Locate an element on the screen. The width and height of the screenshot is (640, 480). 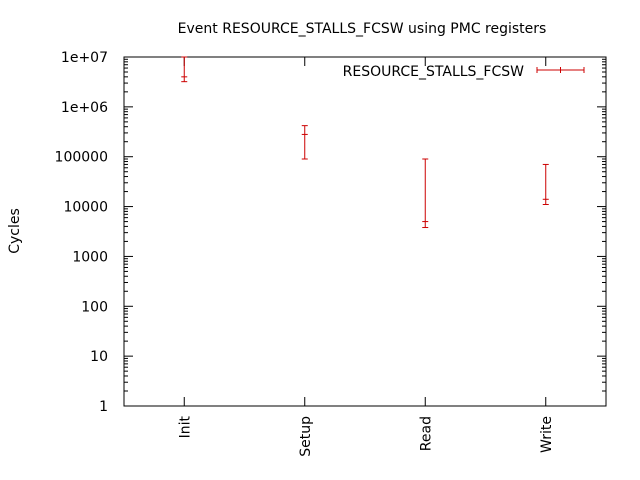
y-axis-label: Cycles is located at coordinates (15, 231).